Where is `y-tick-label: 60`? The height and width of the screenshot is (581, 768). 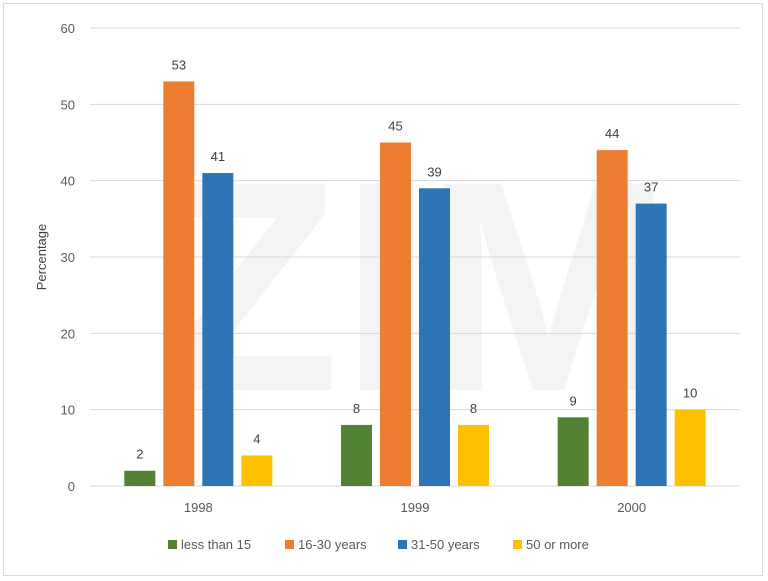
y-tick-label: 60 is located at coordinates (68, 28).